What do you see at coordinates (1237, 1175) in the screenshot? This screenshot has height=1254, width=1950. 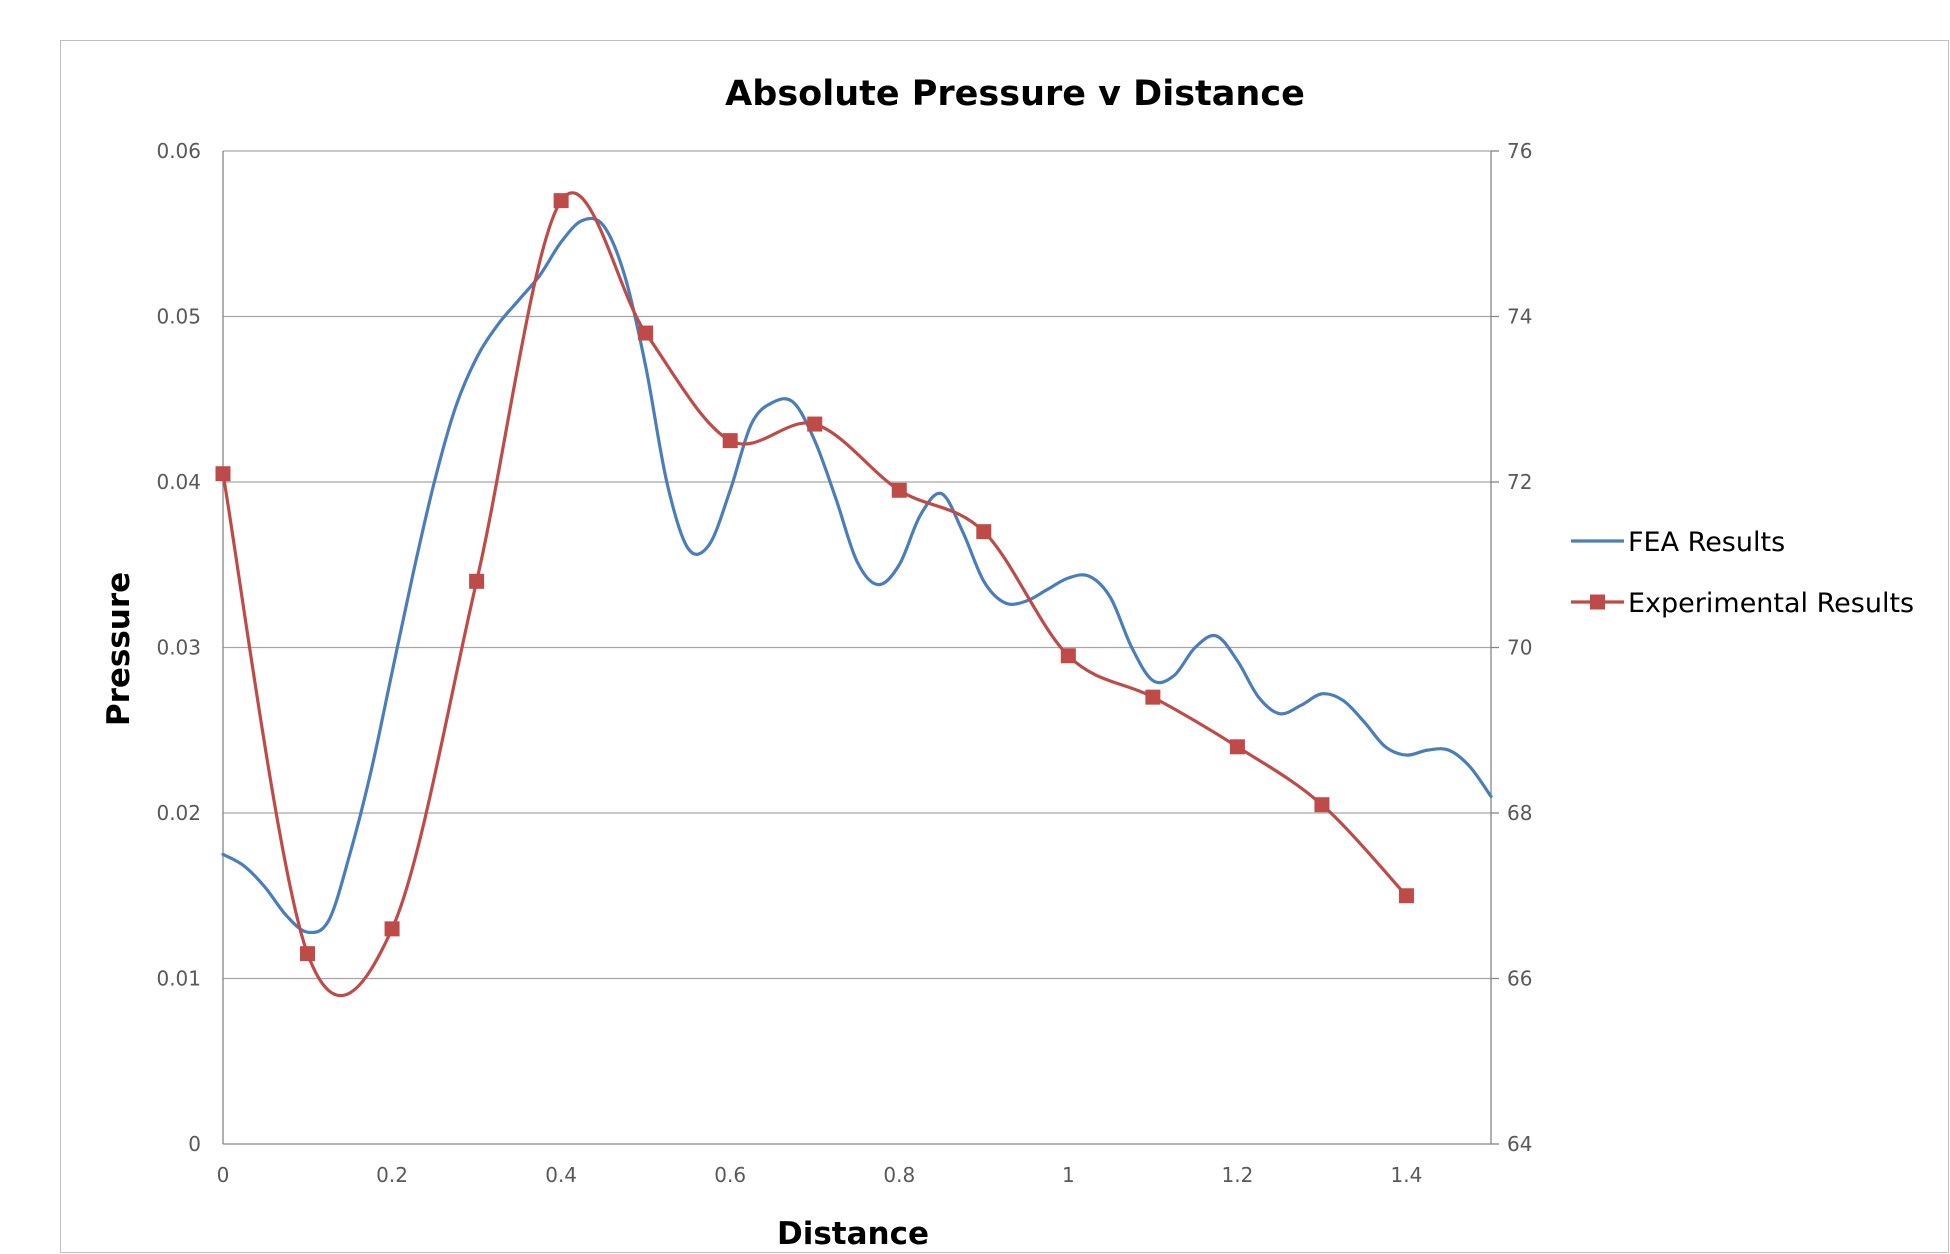 I see `x-tick-label: 1.2` at bounding box center [1237, 1175].